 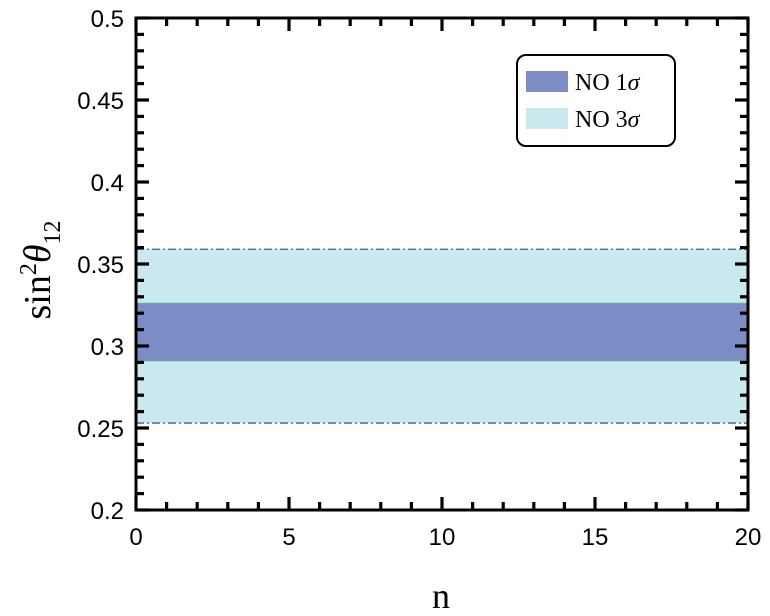 What do you see at coordinates (547, 118) in the screenshot?
I see `legend-swatch-no-3sigma` at bounding box center [547, 118].